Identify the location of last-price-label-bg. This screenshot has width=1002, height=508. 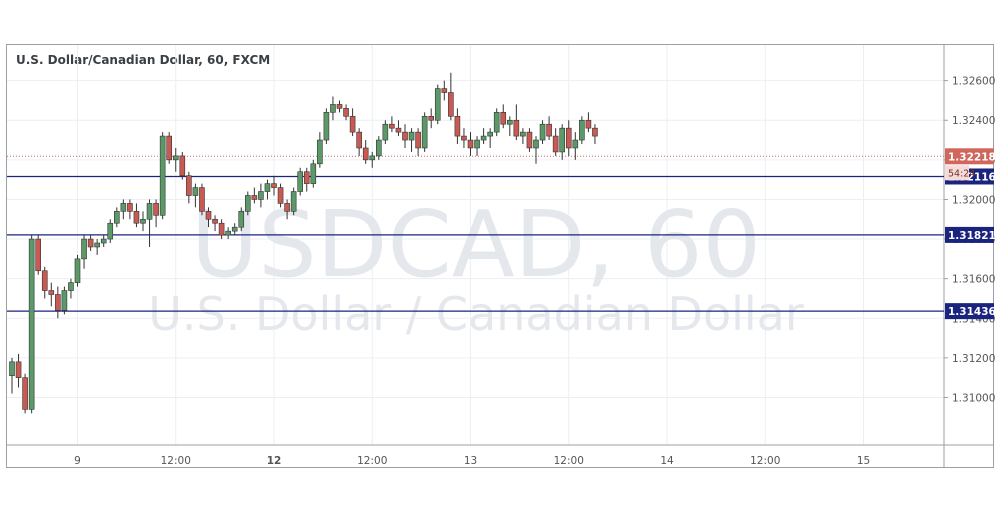
(969, 156).